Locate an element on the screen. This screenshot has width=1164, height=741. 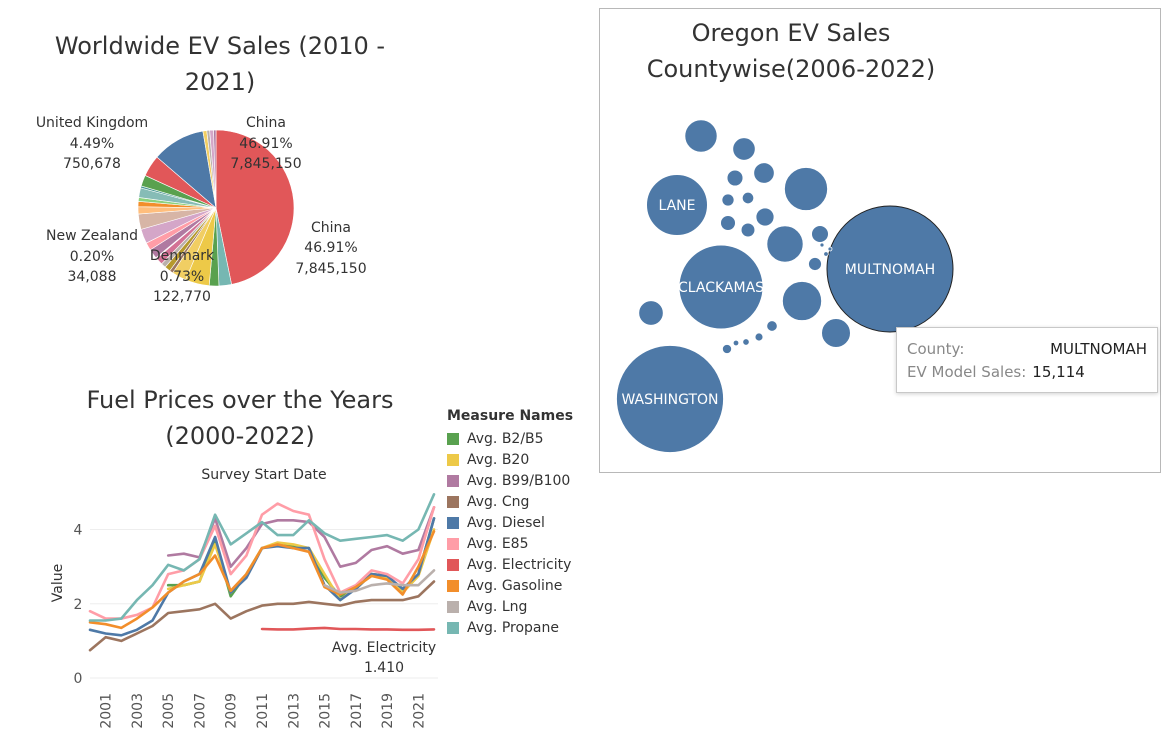
pie-label-china-top-pct: 46.91% is located at coordinates (265, 144).